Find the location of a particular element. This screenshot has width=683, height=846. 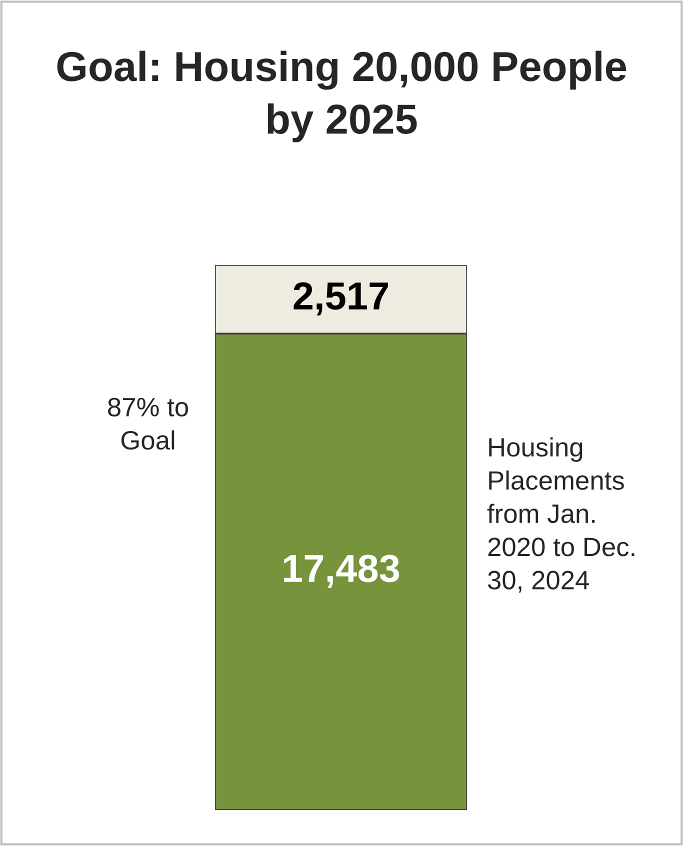

text: Housing Placements from Jan. 2020 to Dec. 30, 2024 is located at coordinates (560, 515).